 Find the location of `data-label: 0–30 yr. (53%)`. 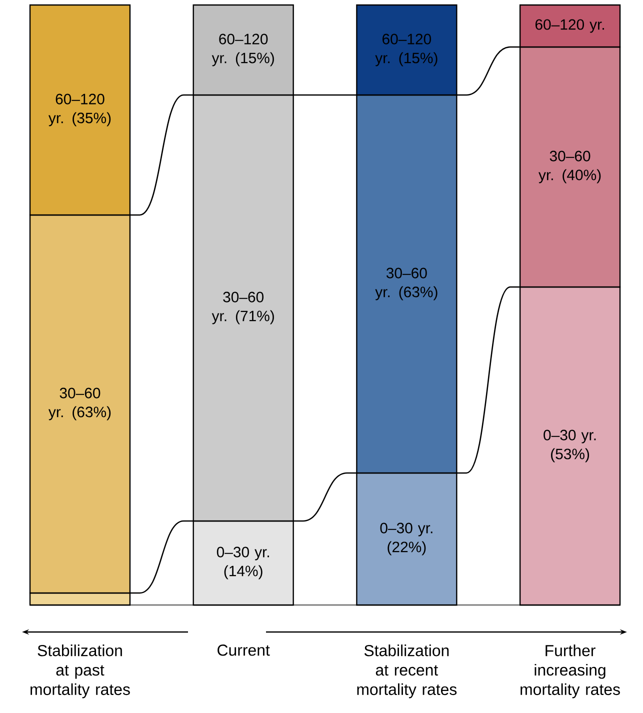

data-label: 0–30 yr. (53%) is located at coordinates (570, 446).